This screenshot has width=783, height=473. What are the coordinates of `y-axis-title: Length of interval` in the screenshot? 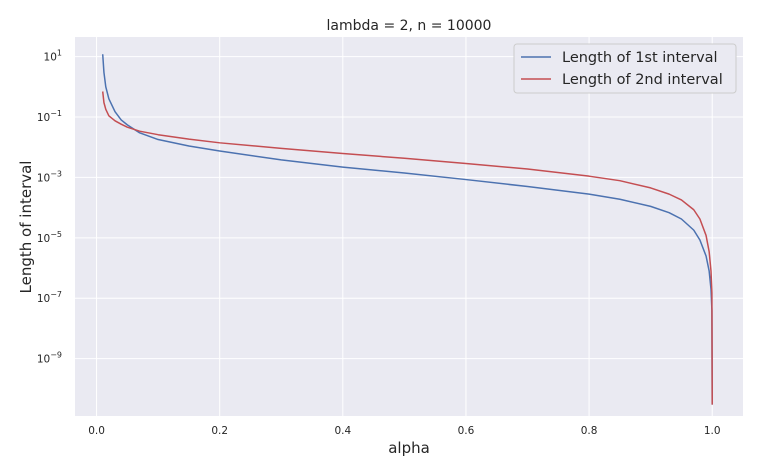 It's located at (26, 227).